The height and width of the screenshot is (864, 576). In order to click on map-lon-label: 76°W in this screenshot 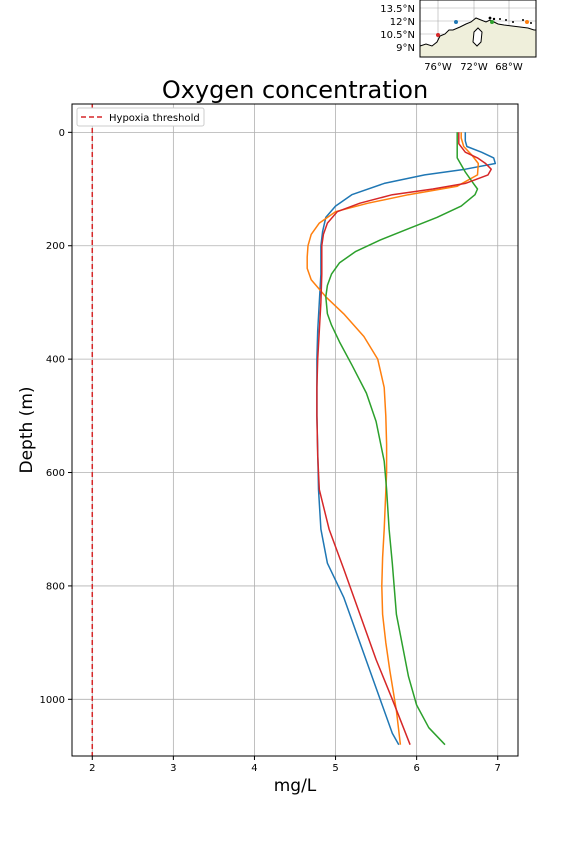, I will do `click(438, 67)`.